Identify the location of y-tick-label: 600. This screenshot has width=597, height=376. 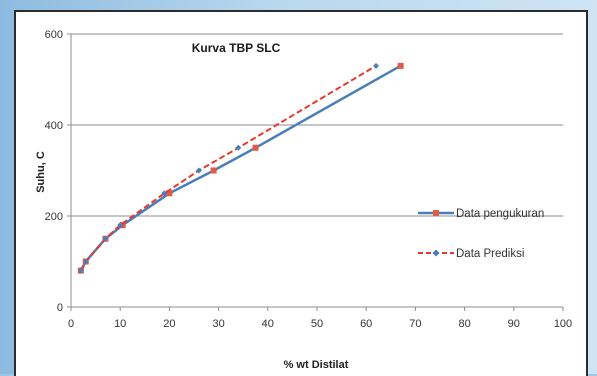
(54, 35).